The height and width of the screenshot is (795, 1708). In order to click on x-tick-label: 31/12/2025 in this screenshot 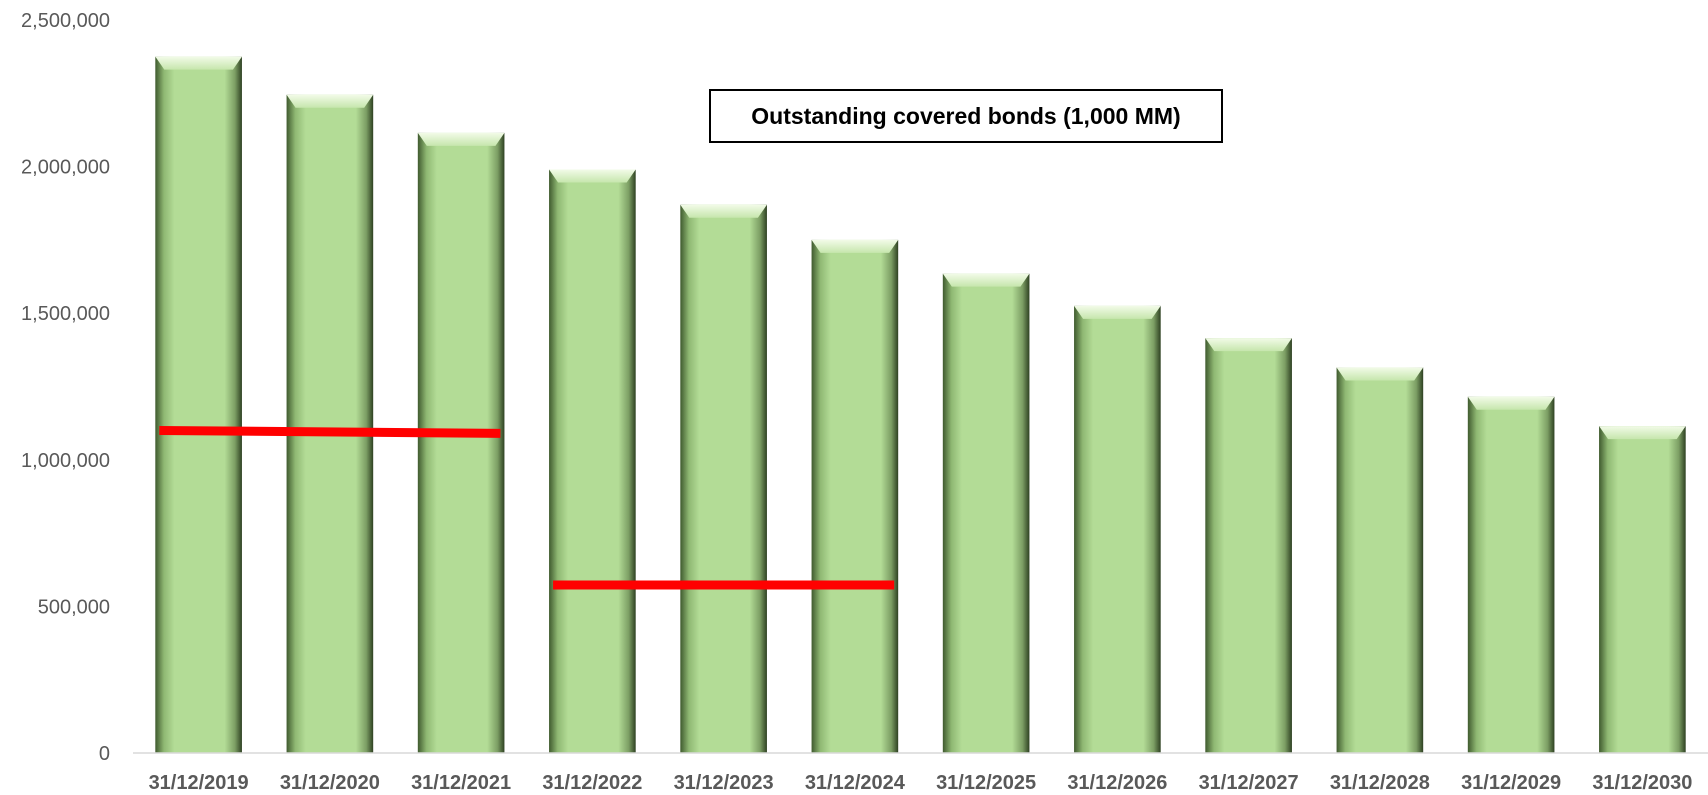, I will do `click(986, 783)`.